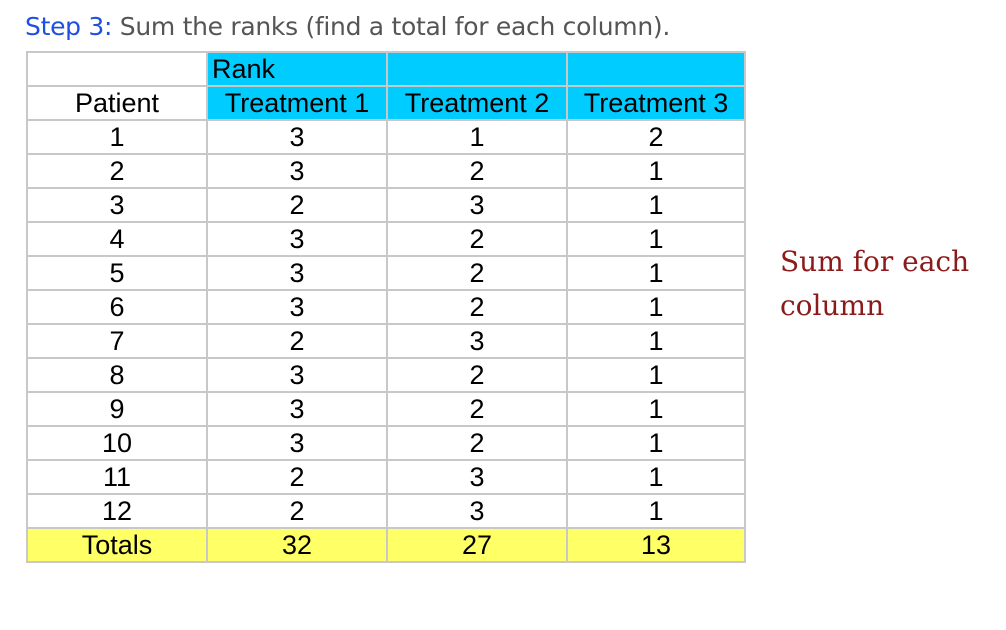  What do you see at coordinates (117, 205) in the screenshot?
I see `patient-cell: 3` at bounding box center [117, 205].